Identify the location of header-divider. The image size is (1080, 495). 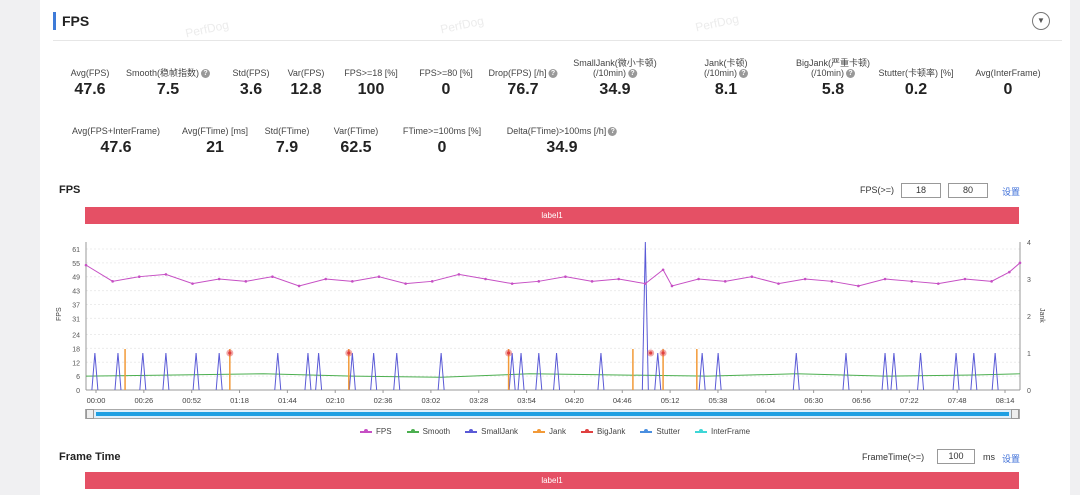
(557, 40).